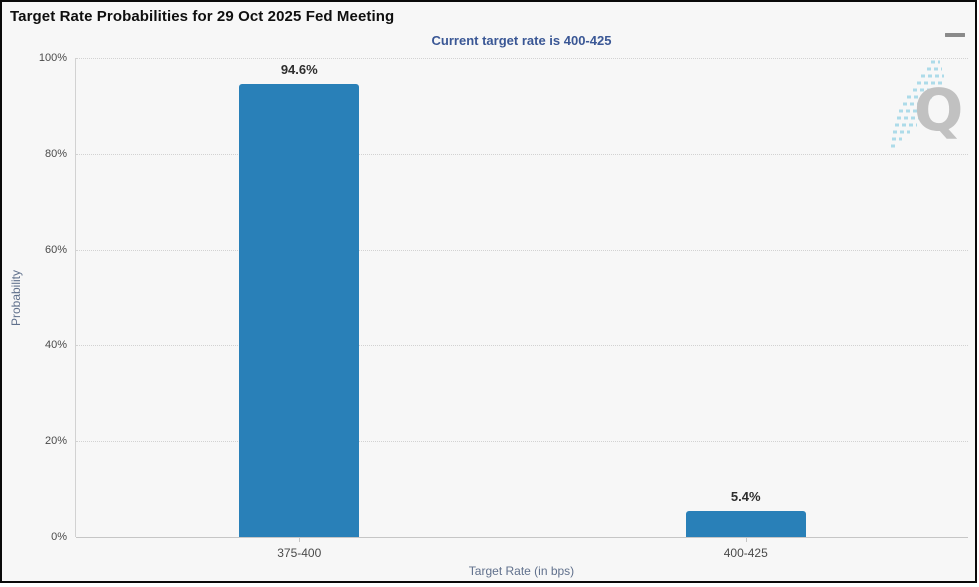 The image size is (979, 587). Describe the element at coordinates (745, 497) in the screenshot. I see `bar-data-label: 5.4%` at that location.